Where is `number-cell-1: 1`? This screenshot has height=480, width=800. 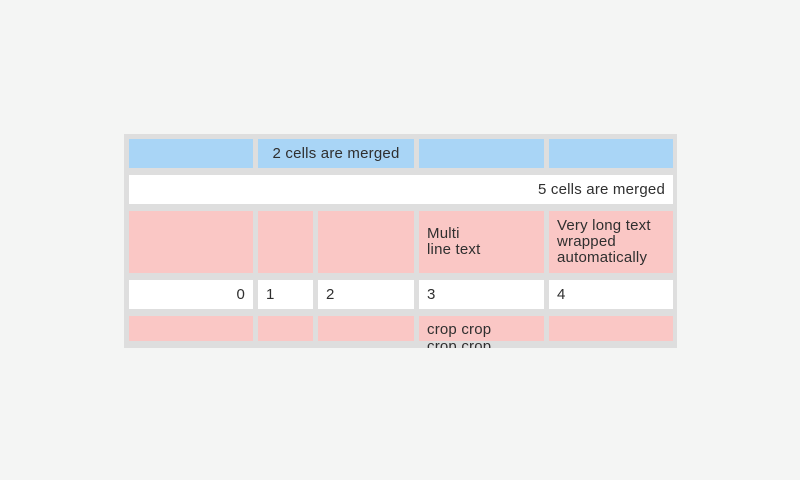
number-cell-1: 1 is located at coordinates (285, 294).